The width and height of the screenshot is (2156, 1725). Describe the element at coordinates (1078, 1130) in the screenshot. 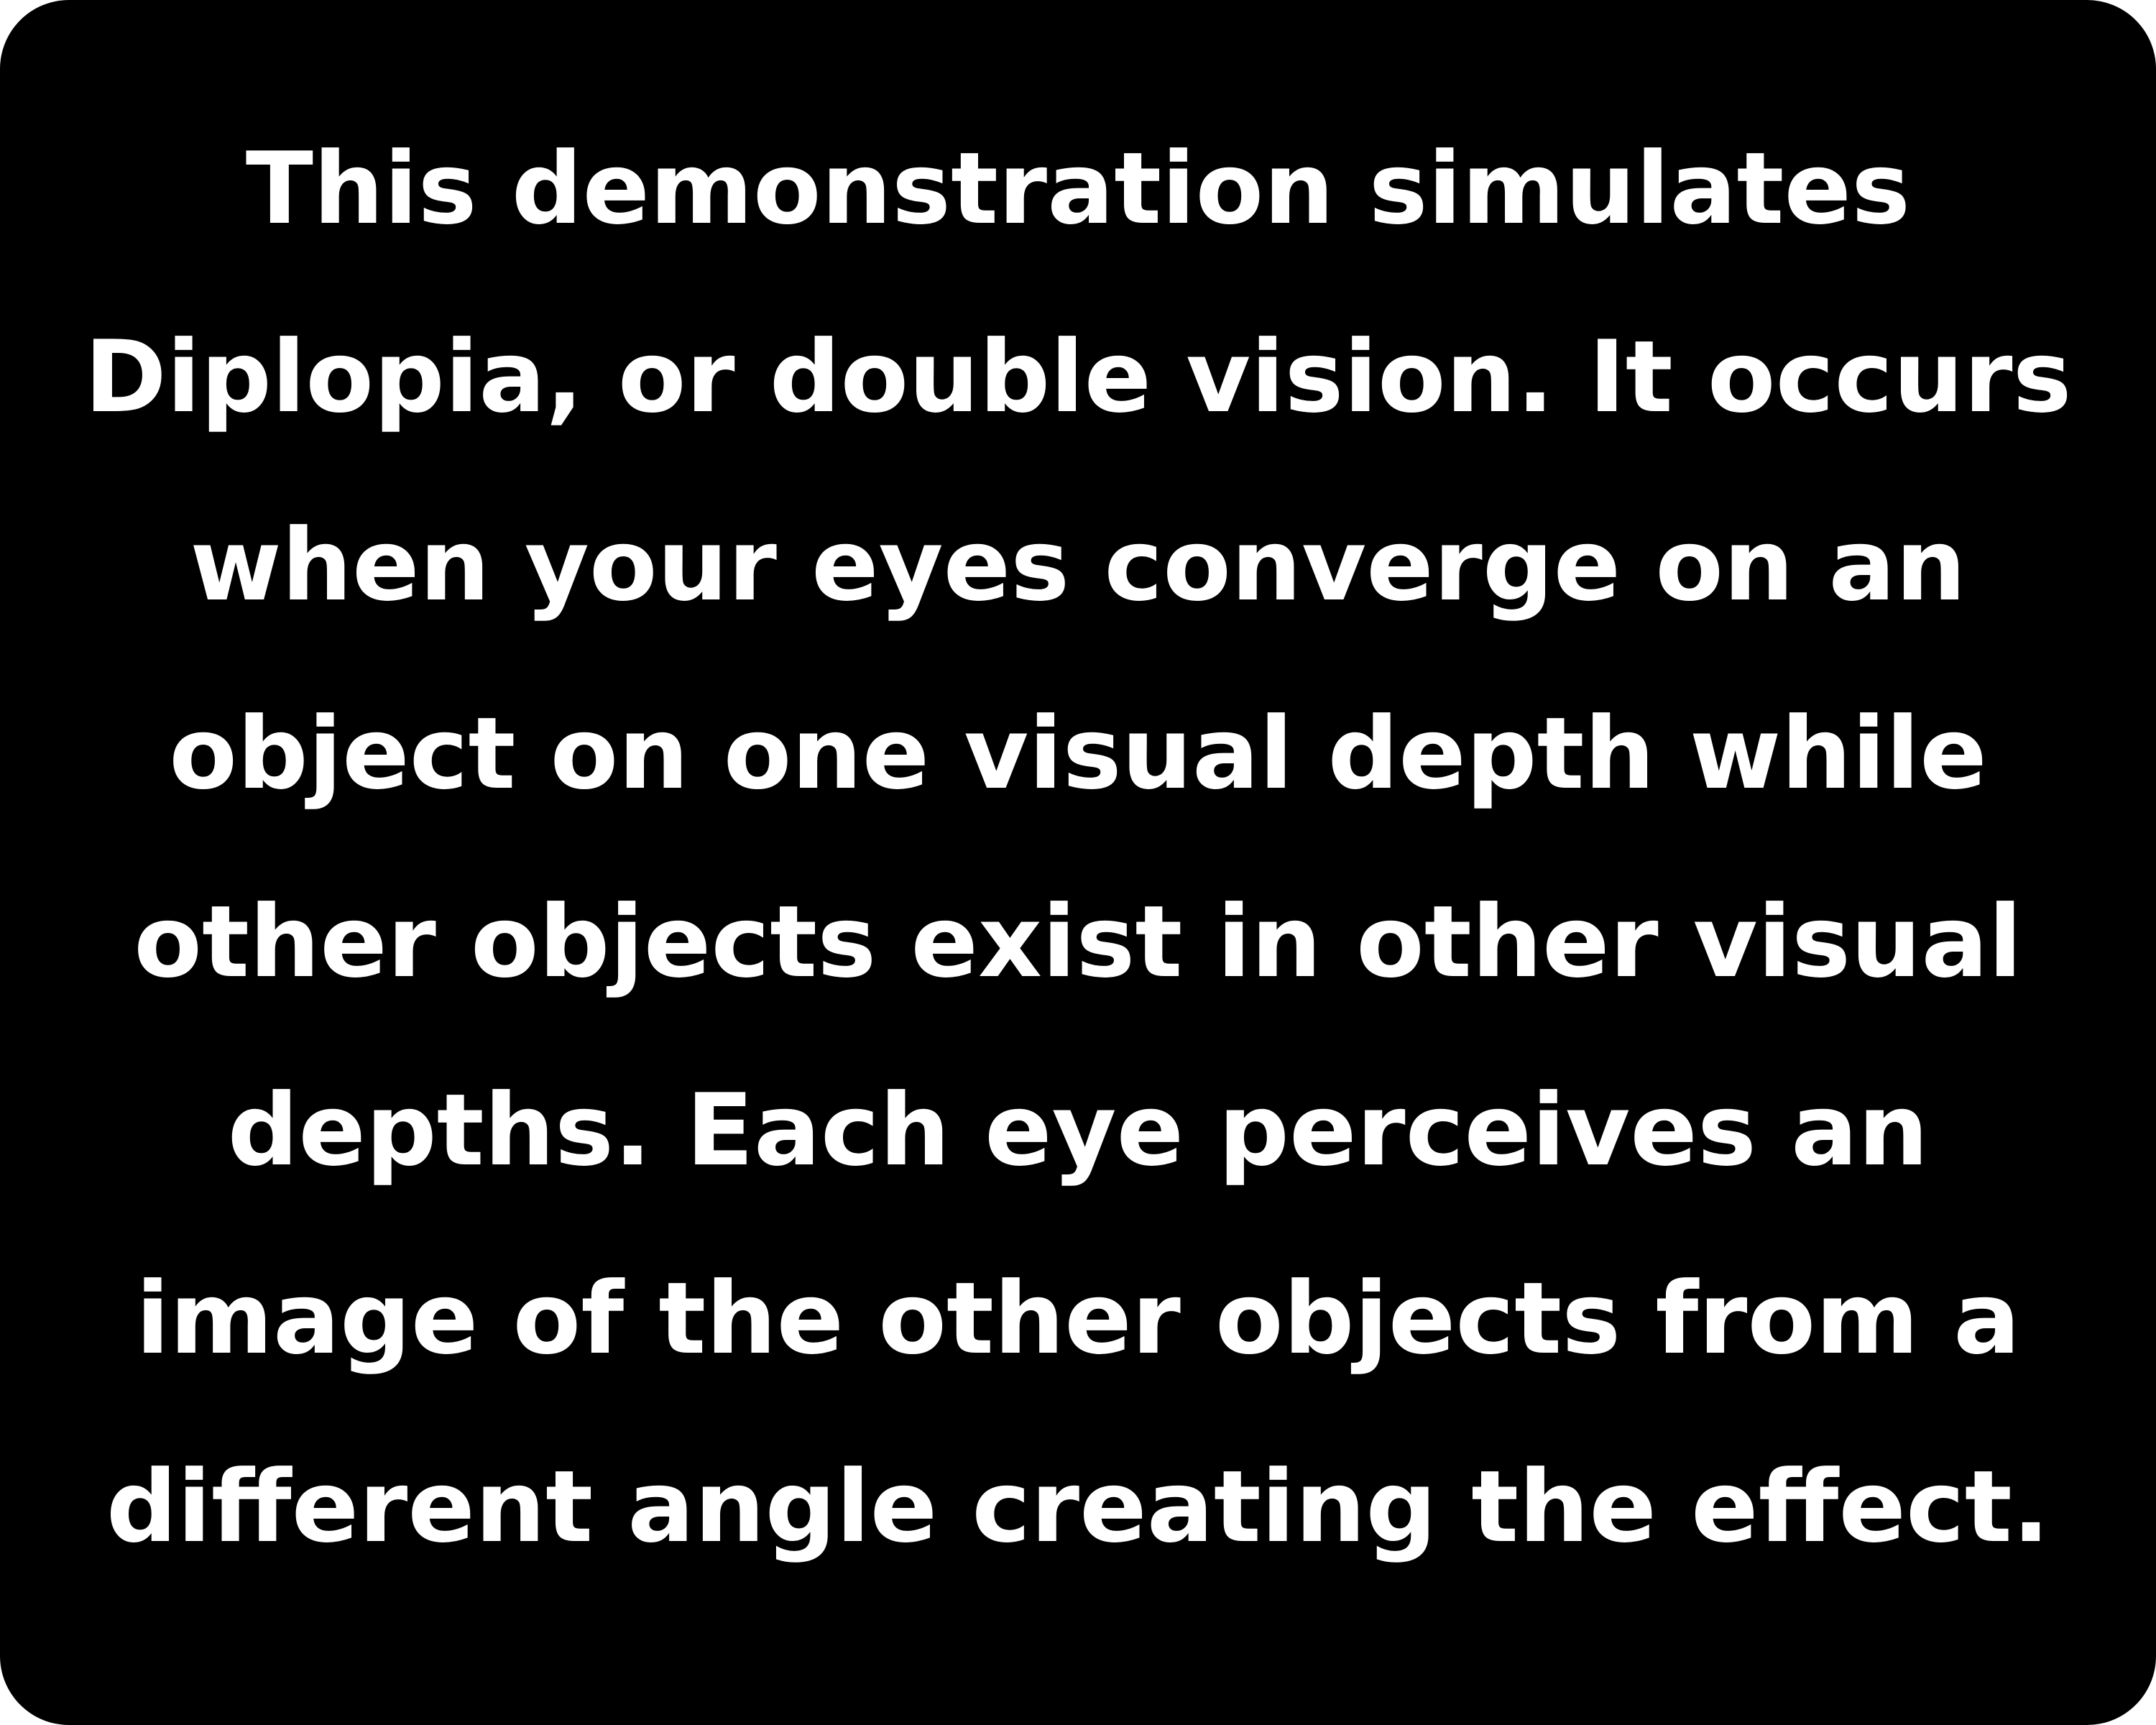

I see `description-line-6: depths. Each eye perceives an` at that location.